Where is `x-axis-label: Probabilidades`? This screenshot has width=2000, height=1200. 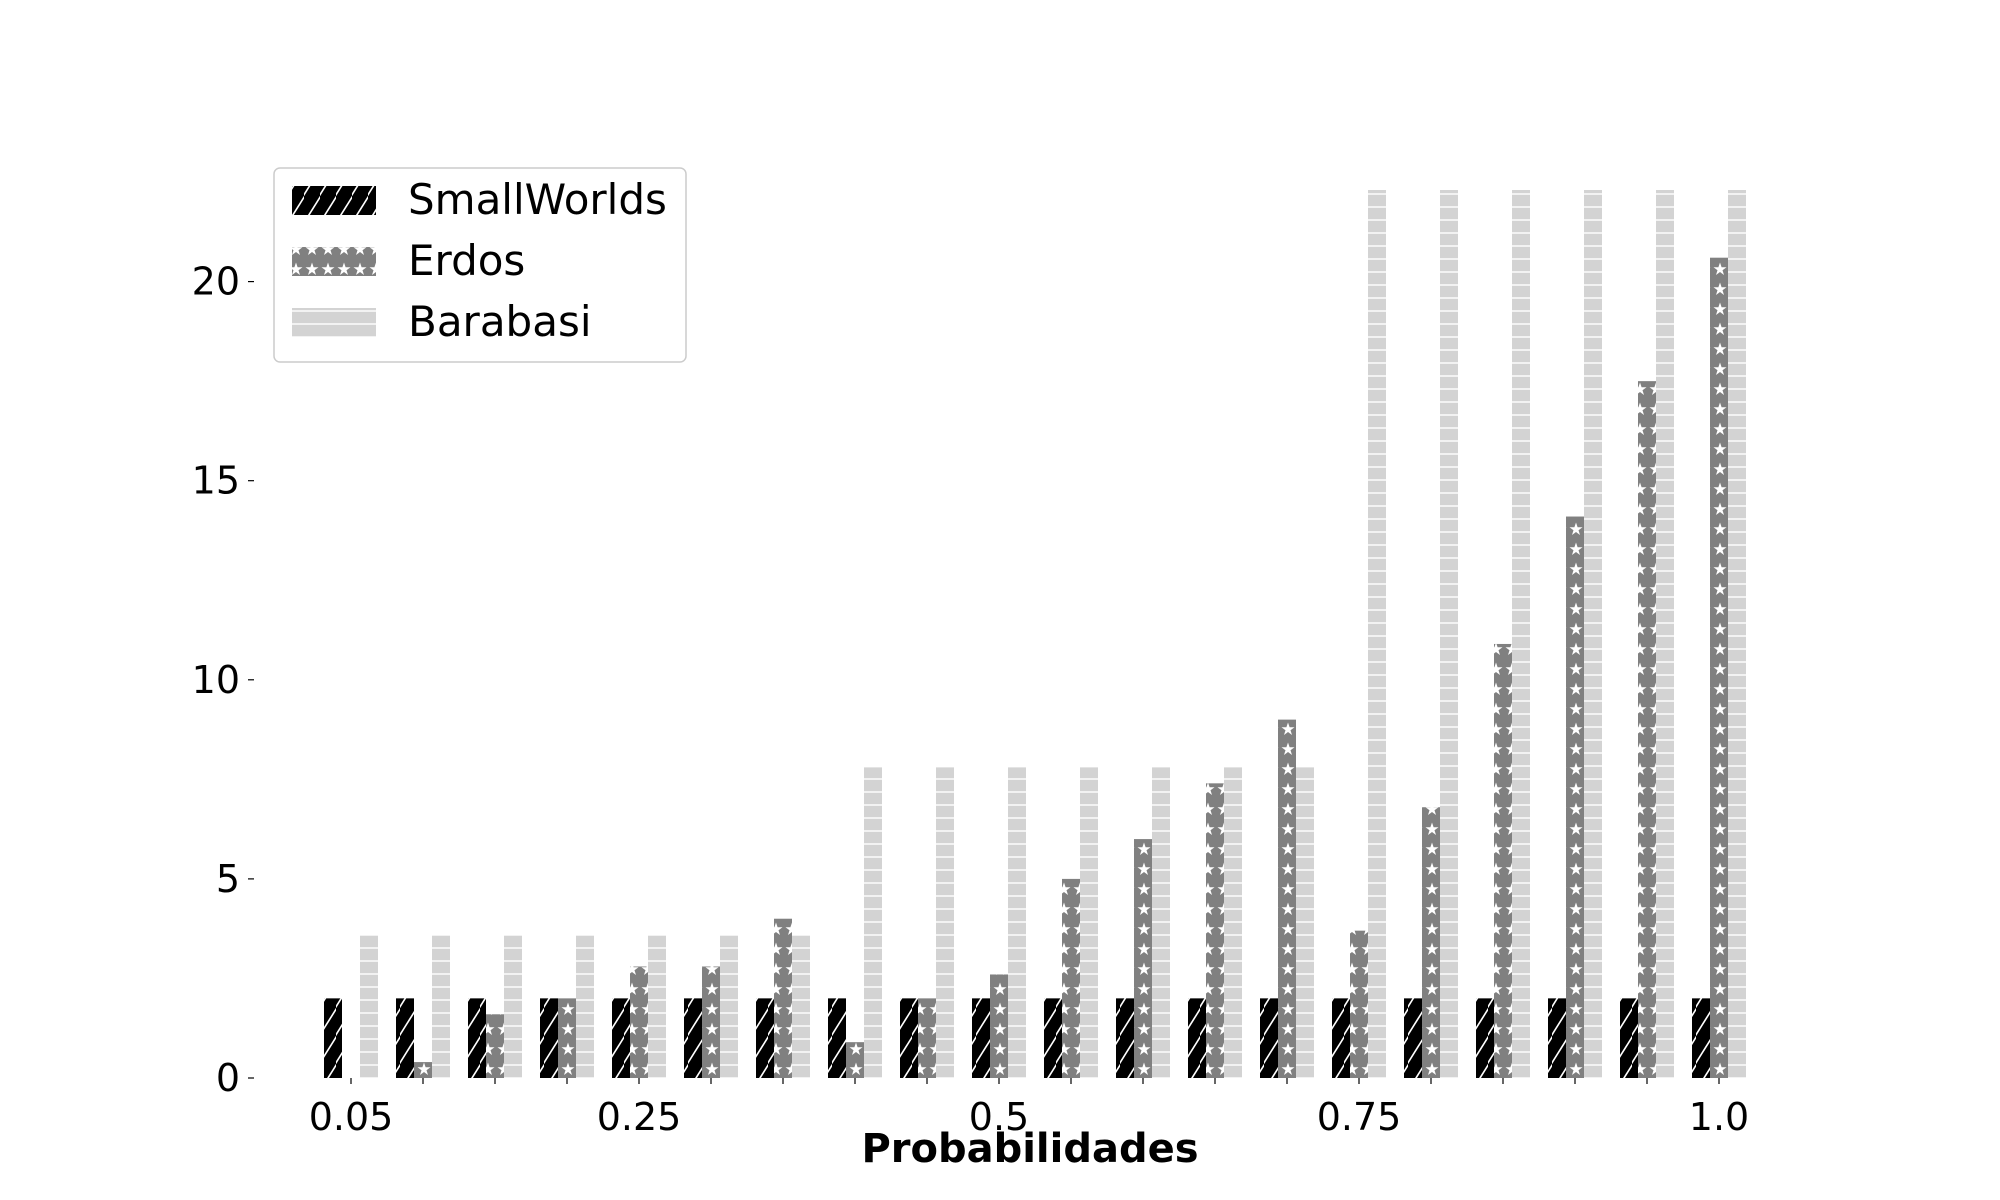 x-axis-label: Probabilidades is located at coordinates (1029, 1149).